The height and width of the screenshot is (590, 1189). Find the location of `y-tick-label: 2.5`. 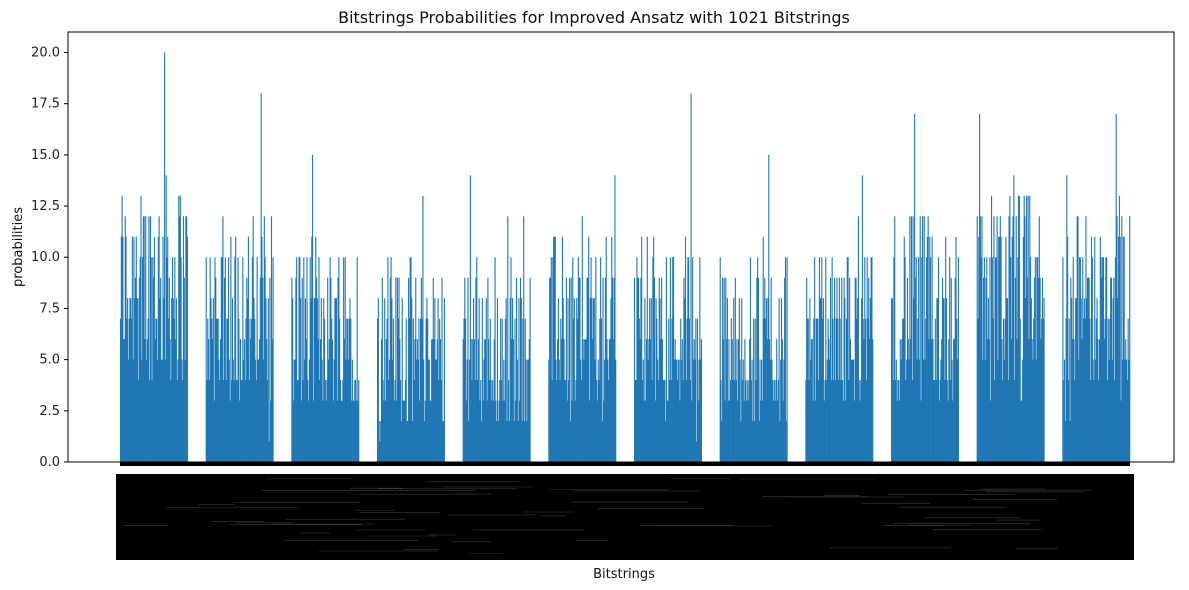

y-tick-label: 2.5 is located at coordinates (49, 411).